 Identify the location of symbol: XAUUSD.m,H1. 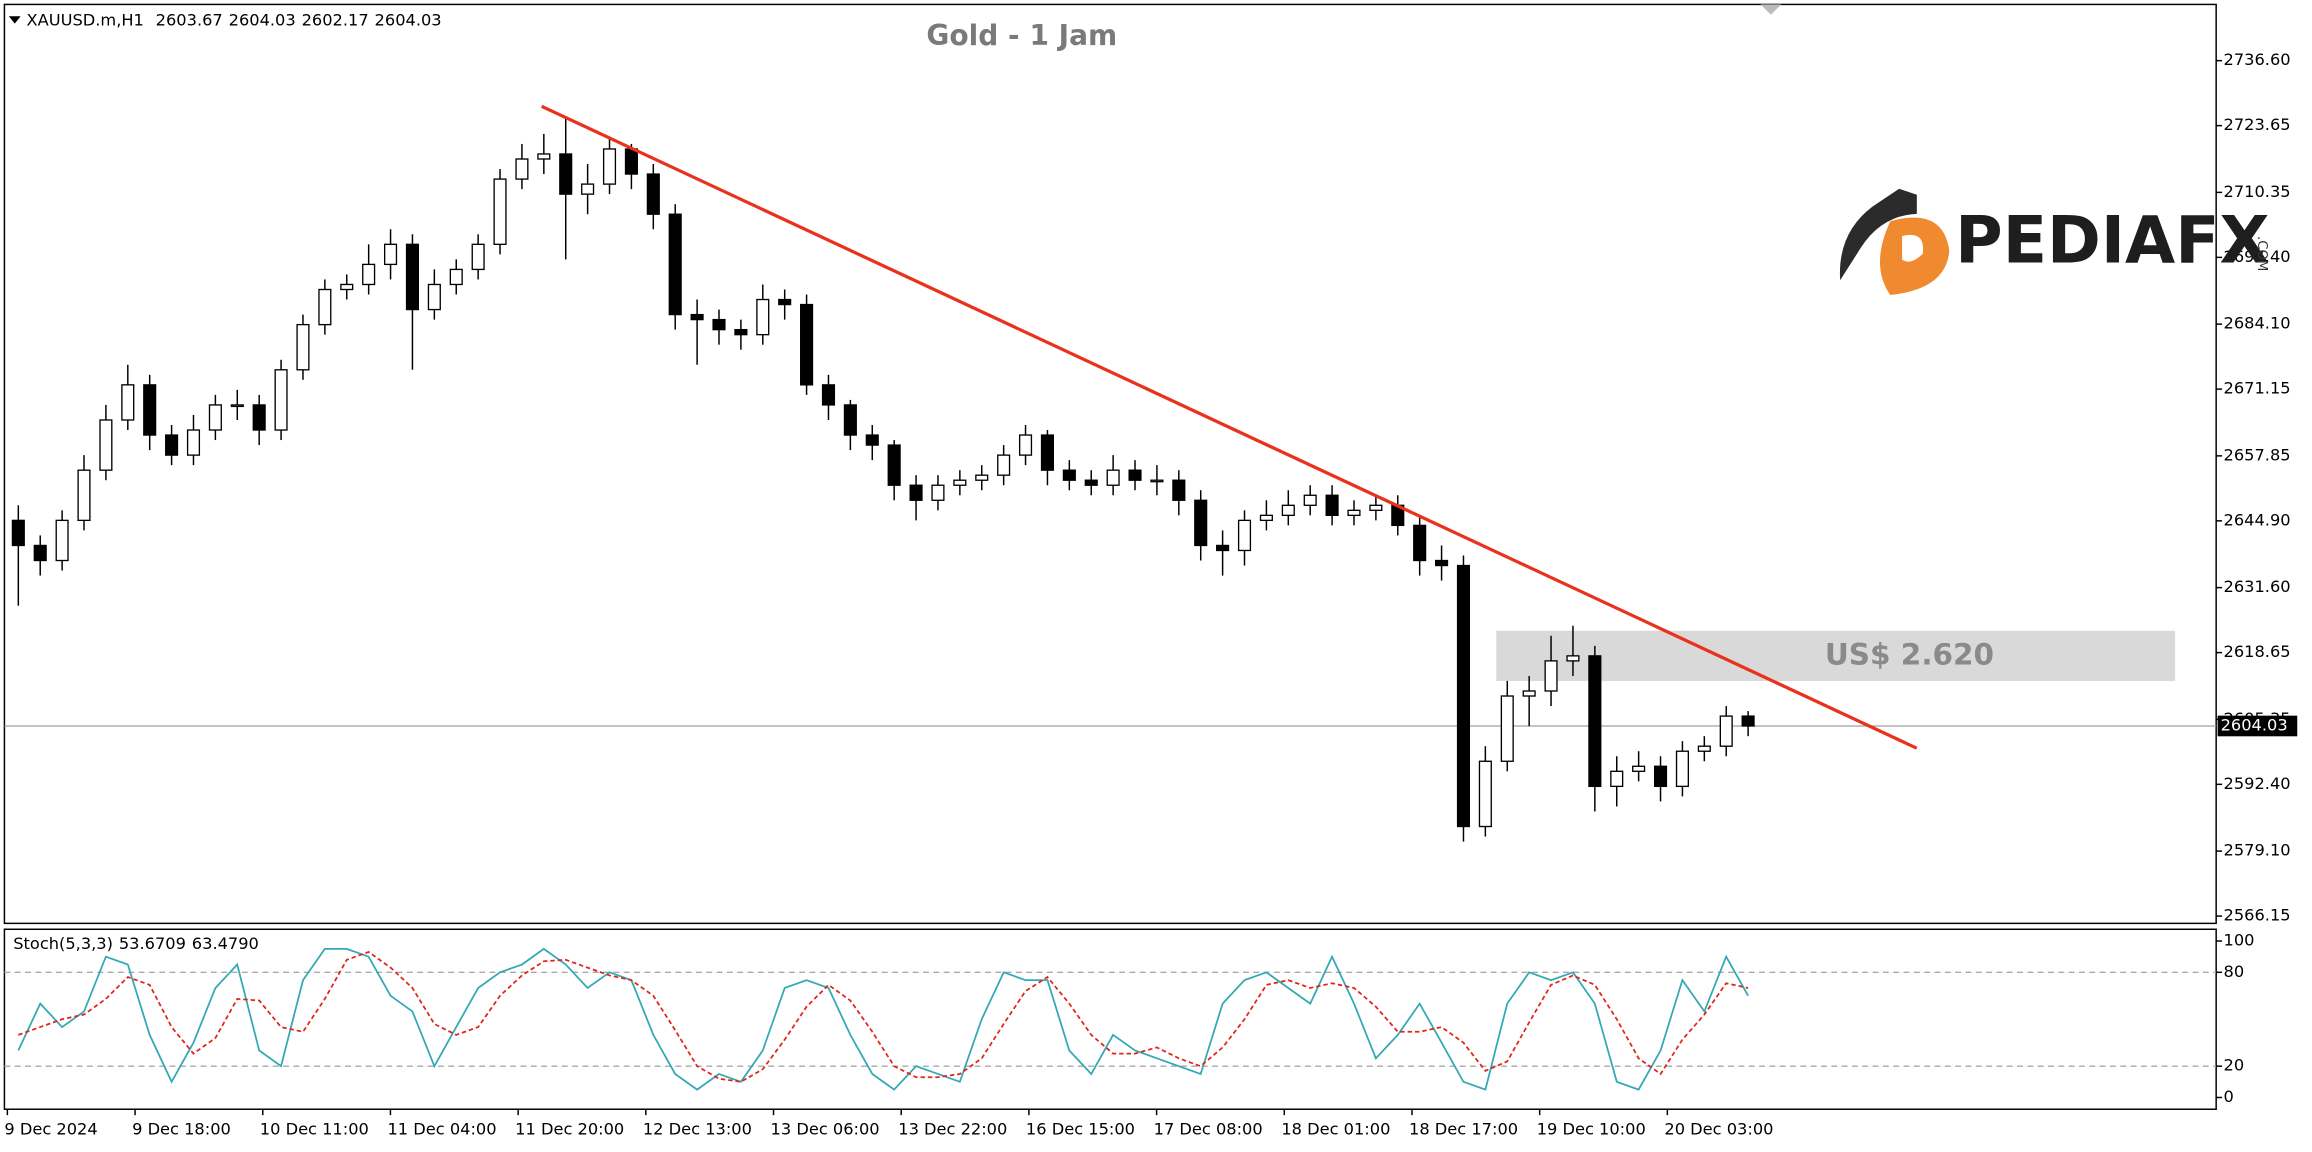
(85, 19).